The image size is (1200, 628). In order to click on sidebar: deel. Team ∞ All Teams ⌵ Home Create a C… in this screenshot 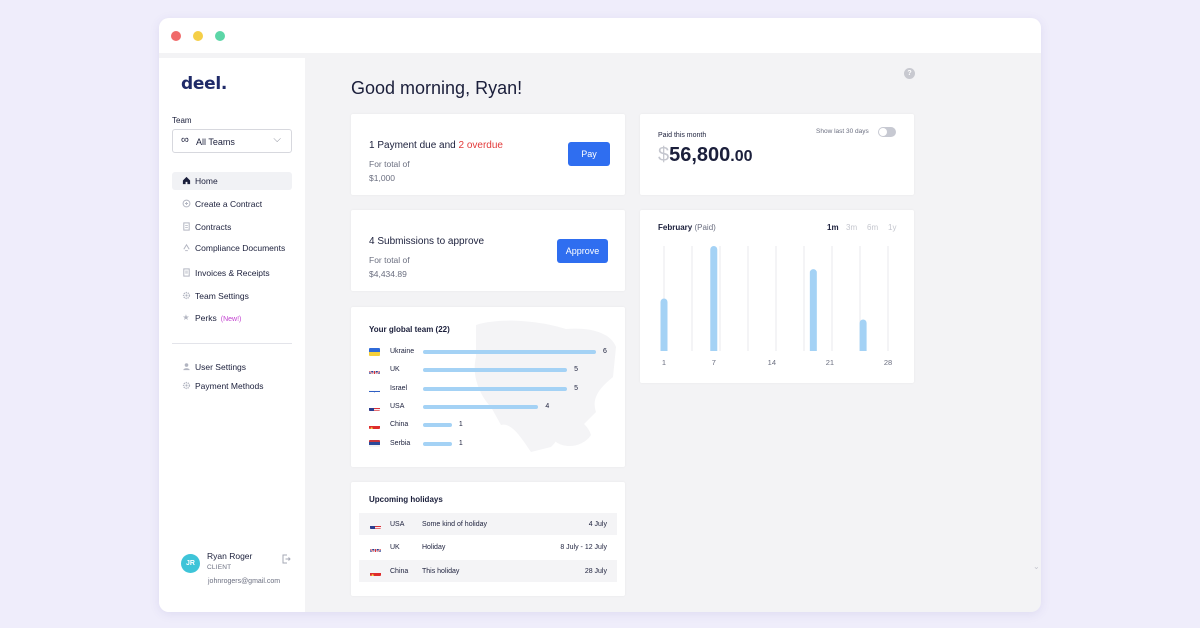, I will do `click(232, 335)`.